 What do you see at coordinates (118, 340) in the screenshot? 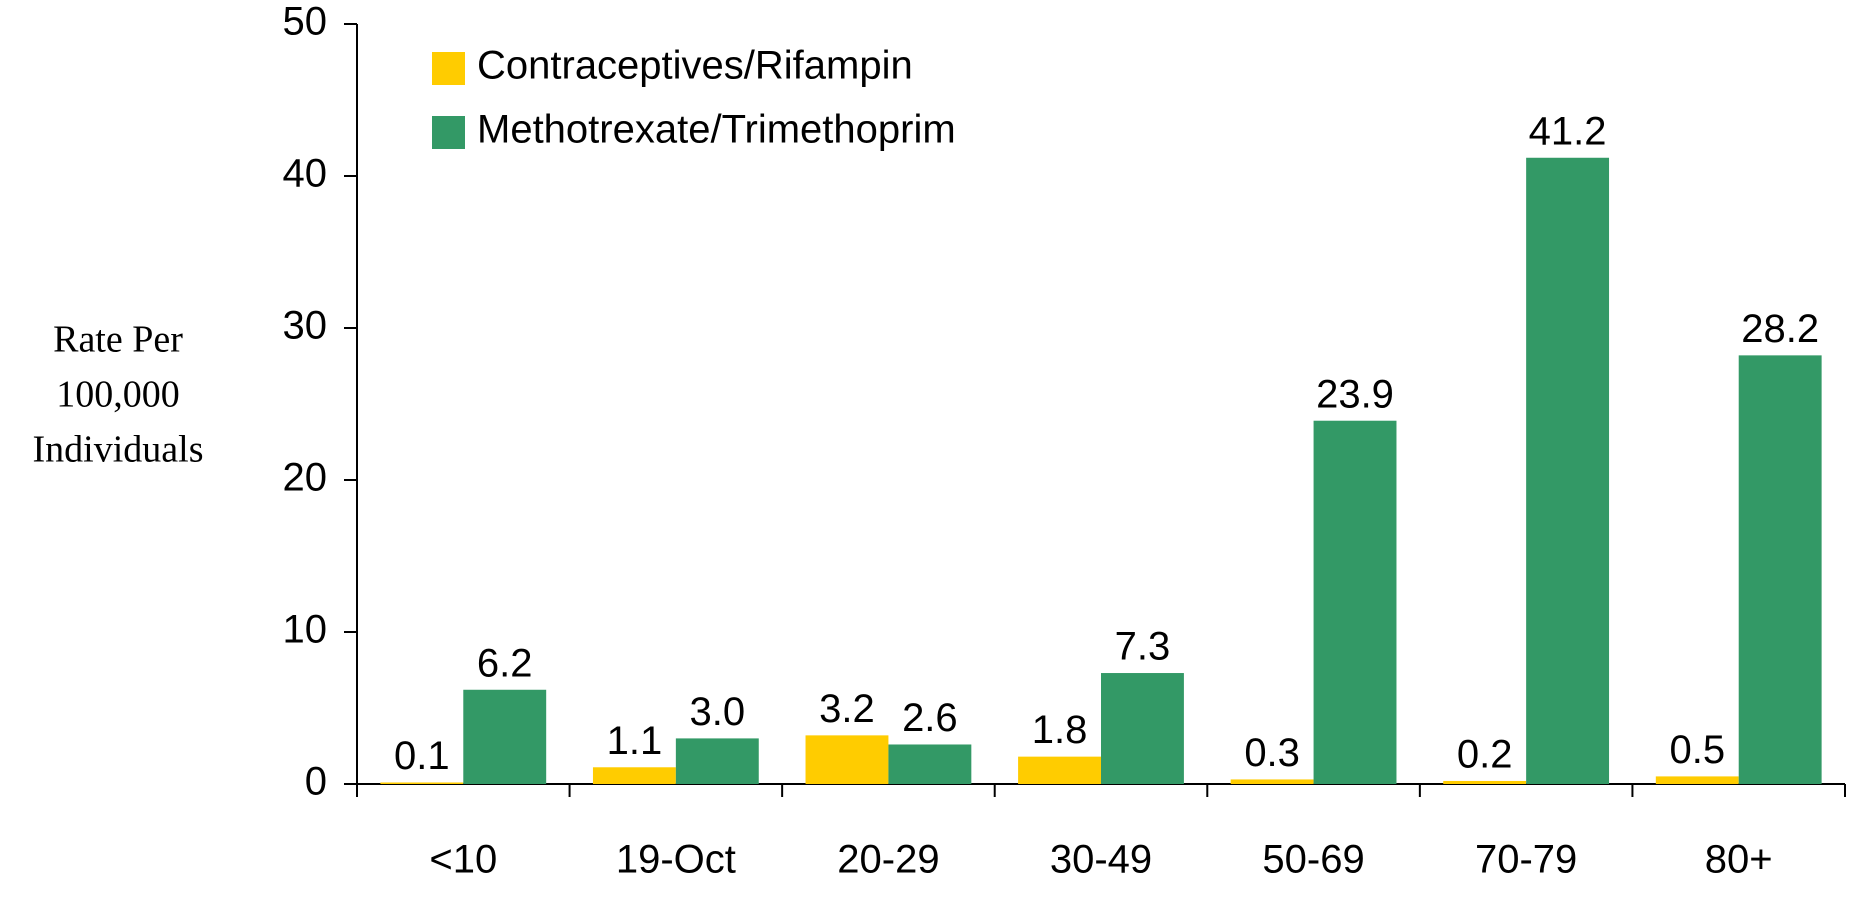
I see `y-axis-label: Rate Per` at bounding box center [118, 340].